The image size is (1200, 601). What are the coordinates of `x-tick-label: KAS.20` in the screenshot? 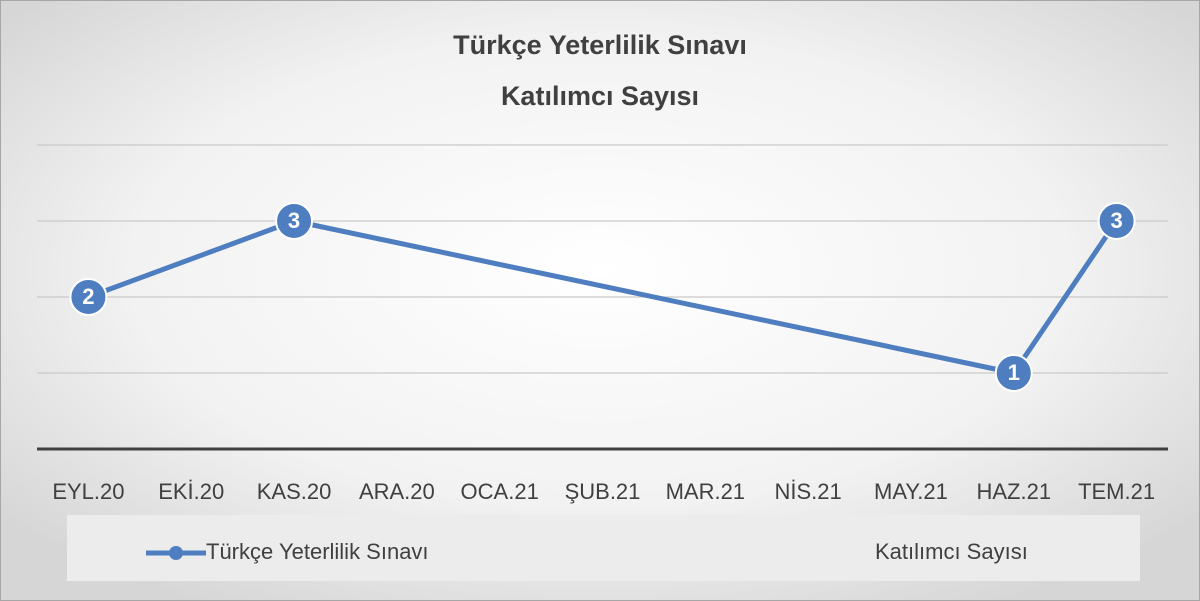 It's located at (294, 491).